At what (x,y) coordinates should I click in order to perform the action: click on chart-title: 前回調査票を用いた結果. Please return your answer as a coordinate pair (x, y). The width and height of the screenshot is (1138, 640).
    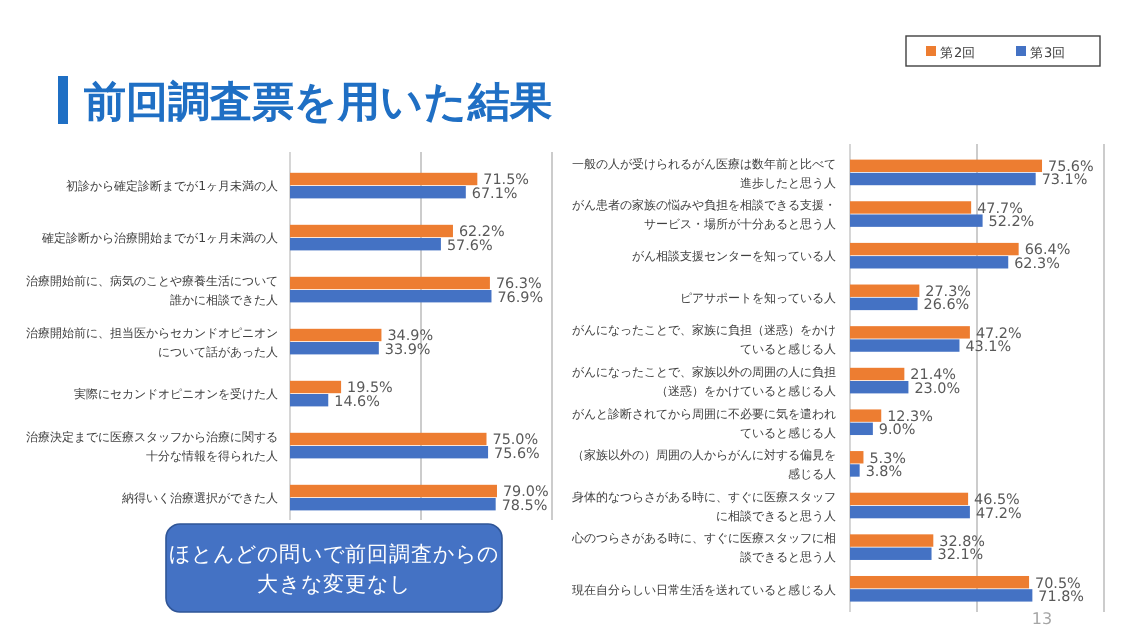
    Looking at the image, I should click on (317, 102).